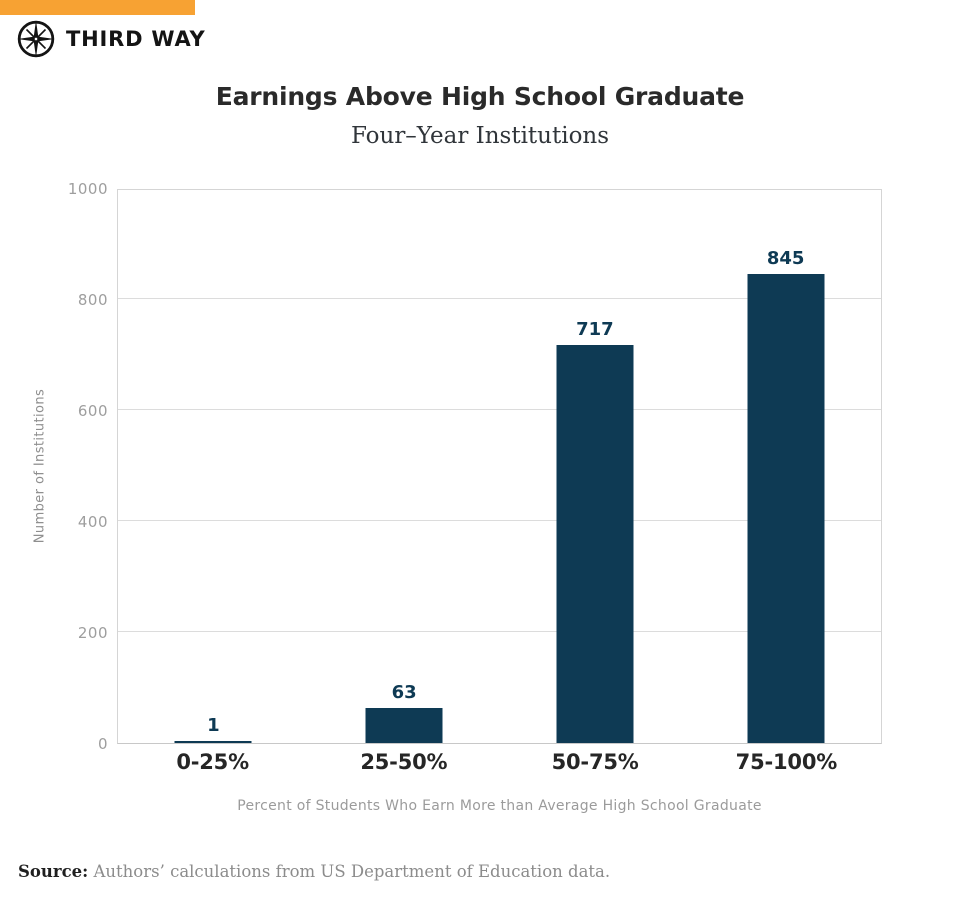  What do you see at coordinates (786, 762) in the screenshot?
I see `xtick-75-100%: 75-100%` at bounding box center [786, 762].